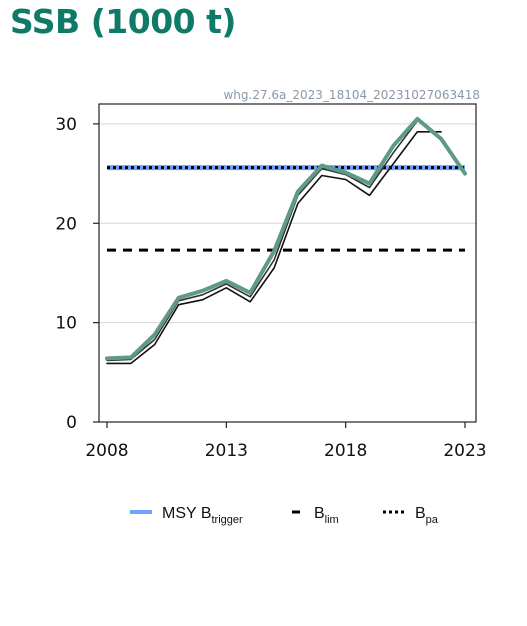 The height and width of the screenshot is (626, 527). Describe the element at coordinates (286, 208) in the screenshot. I see `reference-lines` at that location.